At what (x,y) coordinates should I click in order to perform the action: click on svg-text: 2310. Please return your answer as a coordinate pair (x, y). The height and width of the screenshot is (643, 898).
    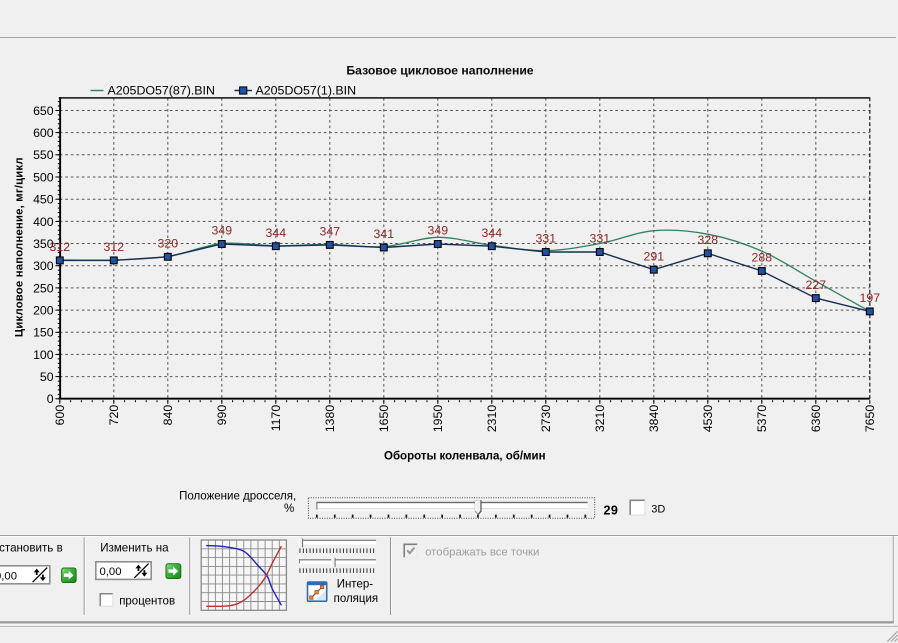
    Looking at the image, I should click on (492, 419).